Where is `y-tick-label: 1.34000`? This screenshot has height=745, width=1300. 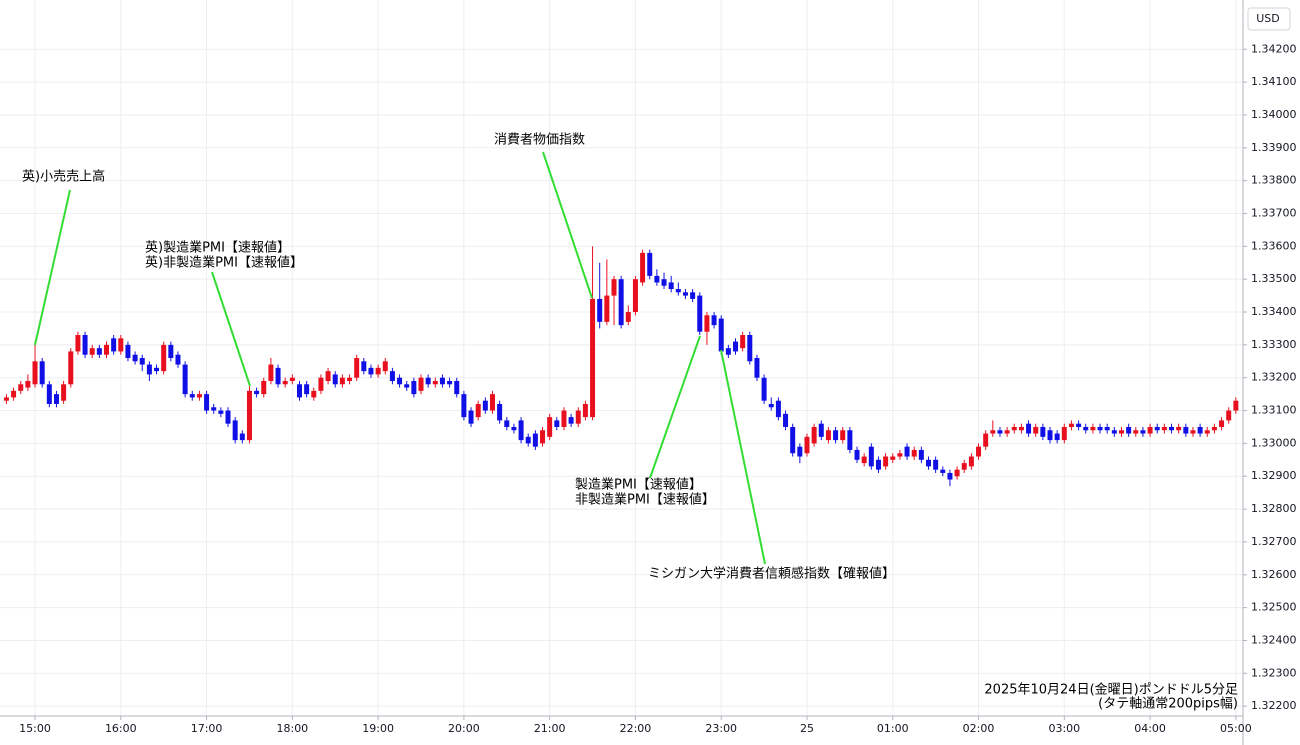 y-tick-label: 1.34000 is located at coordinates (1274, 114).